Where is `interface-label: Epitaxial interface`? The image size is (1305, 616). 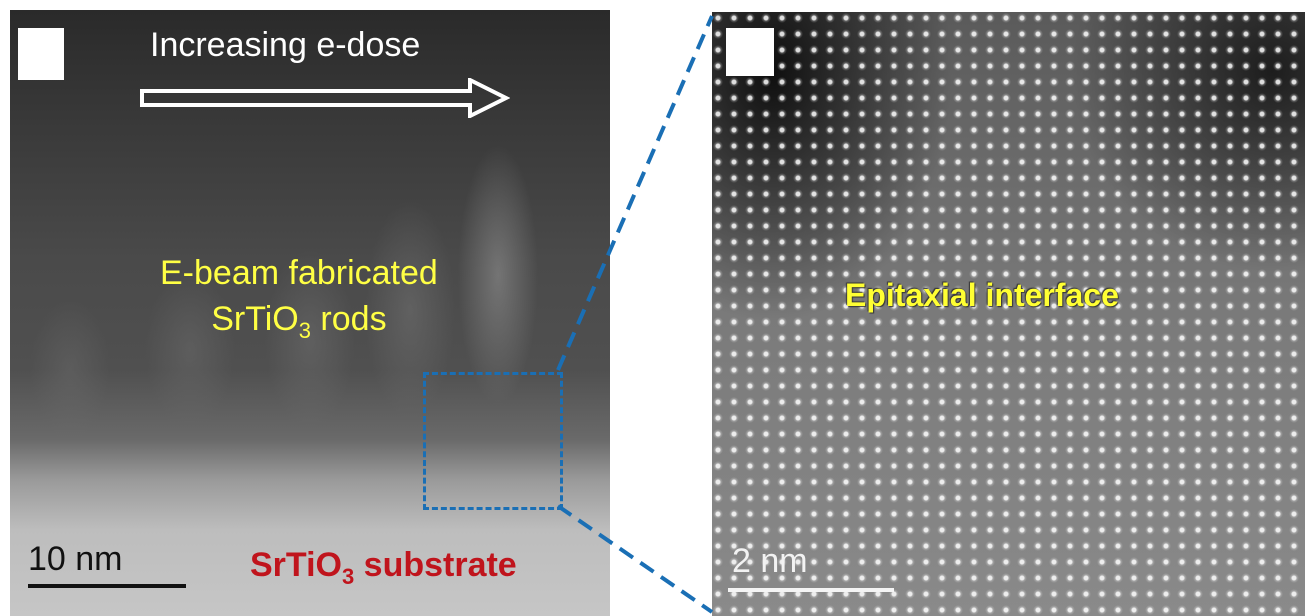 interface-label: Epitaxial interface is located at coordinates (982, 295).